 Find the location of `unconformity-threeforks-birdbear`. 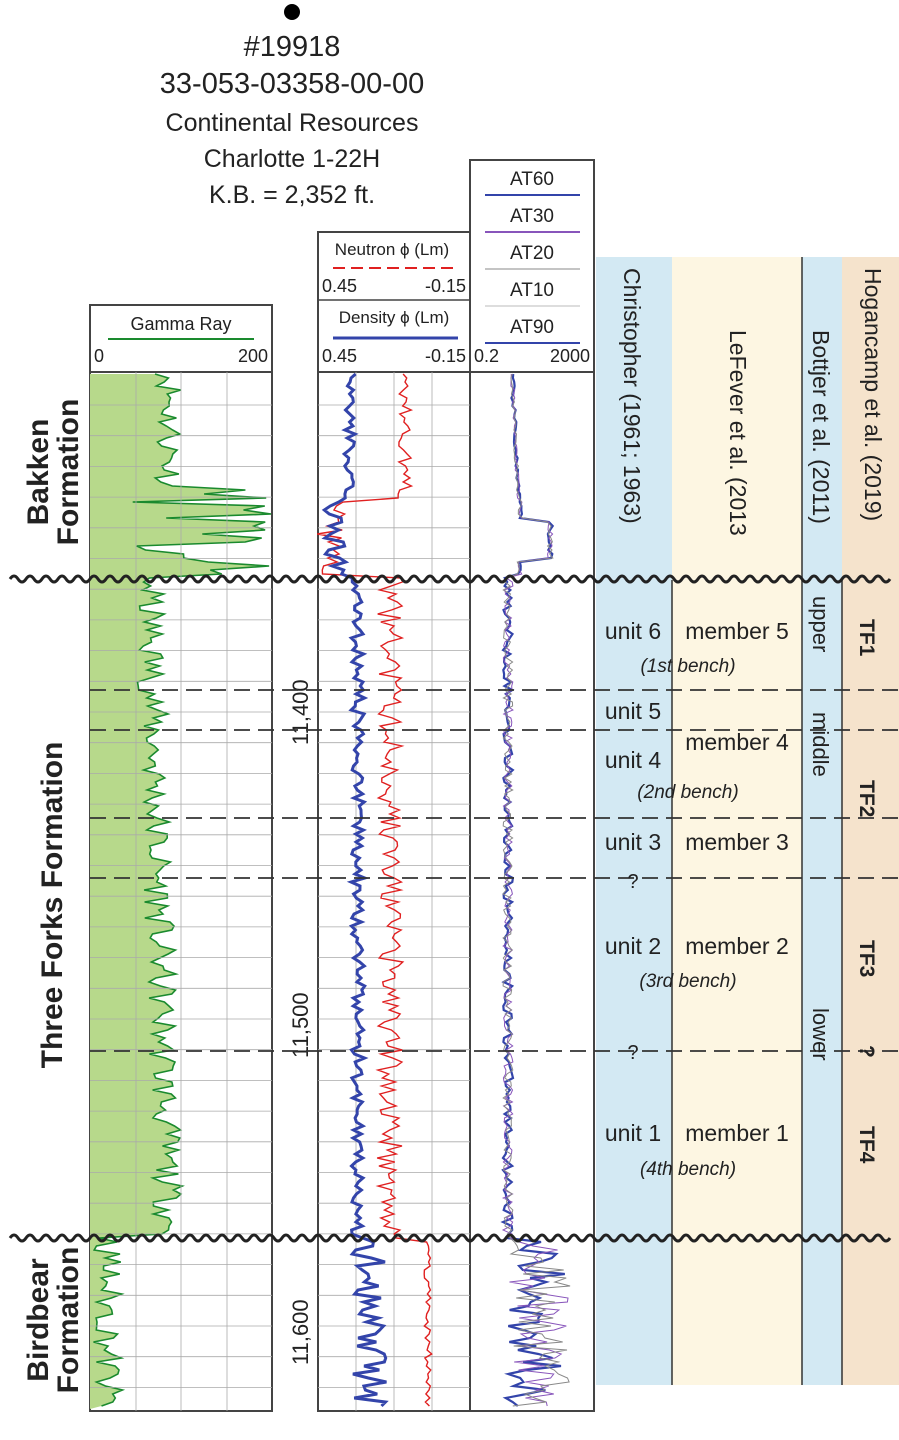

unconformity-threeforks-birdbear is located at coordinates (450, 1238).